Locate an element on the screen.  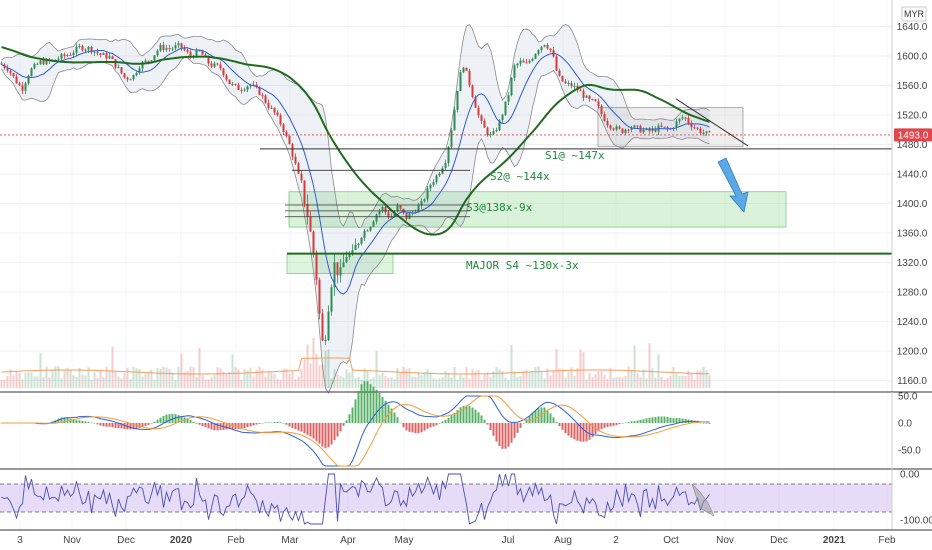
macd-axis: 50.0 0.0 -50.0 is located at coordinates (909, 424).